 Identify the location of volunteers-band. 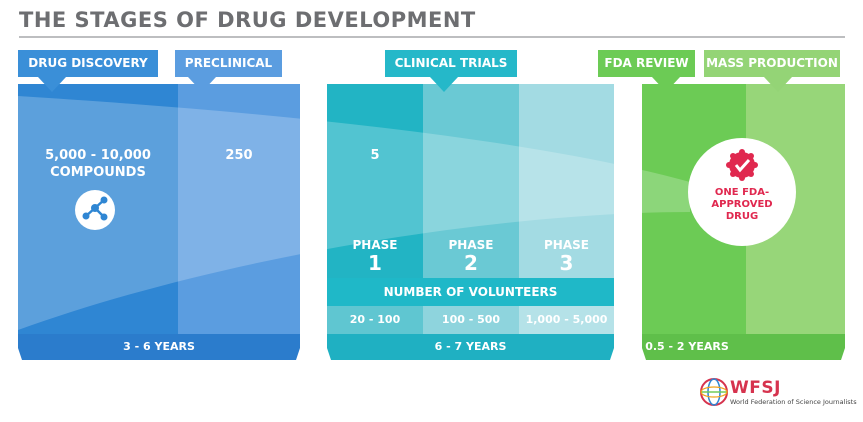
(470, 292).